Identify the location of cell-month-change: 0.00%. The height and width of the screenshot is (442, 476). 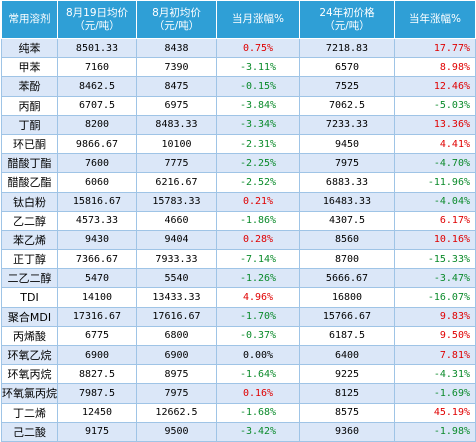
(258, 355).